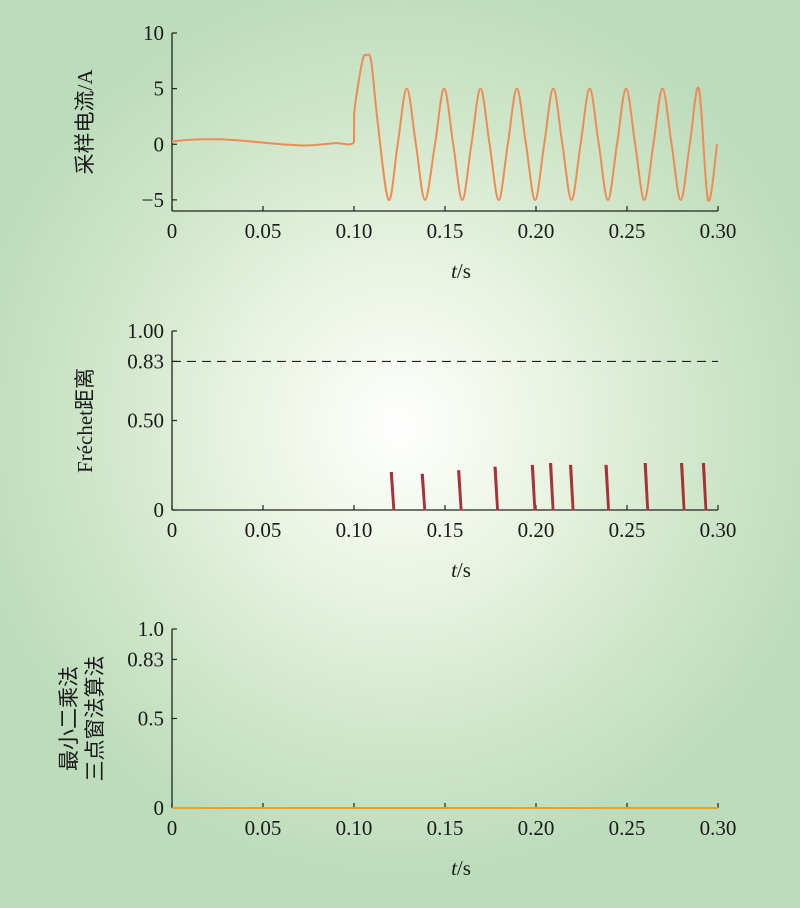  What do you see at coordinates (159, 89) in the screenshot?
I see `y-tick-label: 5` at bounding box center [159, 89].